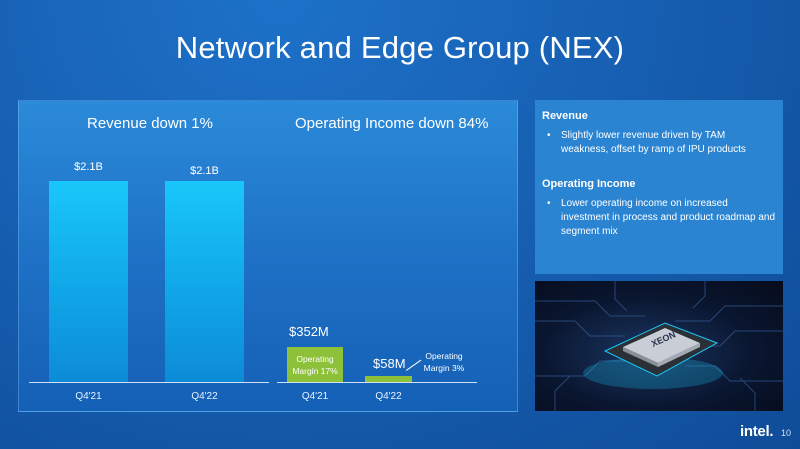 The height and width of the screenshot is (449, 800). I want to click on operating-income-chart-title: Operating Income down 84%, so click(392, 123).